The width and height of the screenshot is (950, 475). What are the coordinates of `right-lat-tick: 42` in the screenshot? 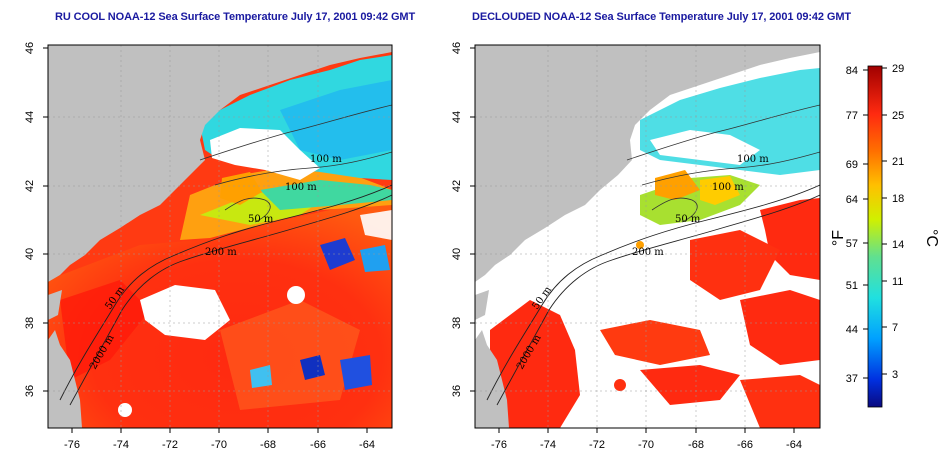 It's located at (457, 186).